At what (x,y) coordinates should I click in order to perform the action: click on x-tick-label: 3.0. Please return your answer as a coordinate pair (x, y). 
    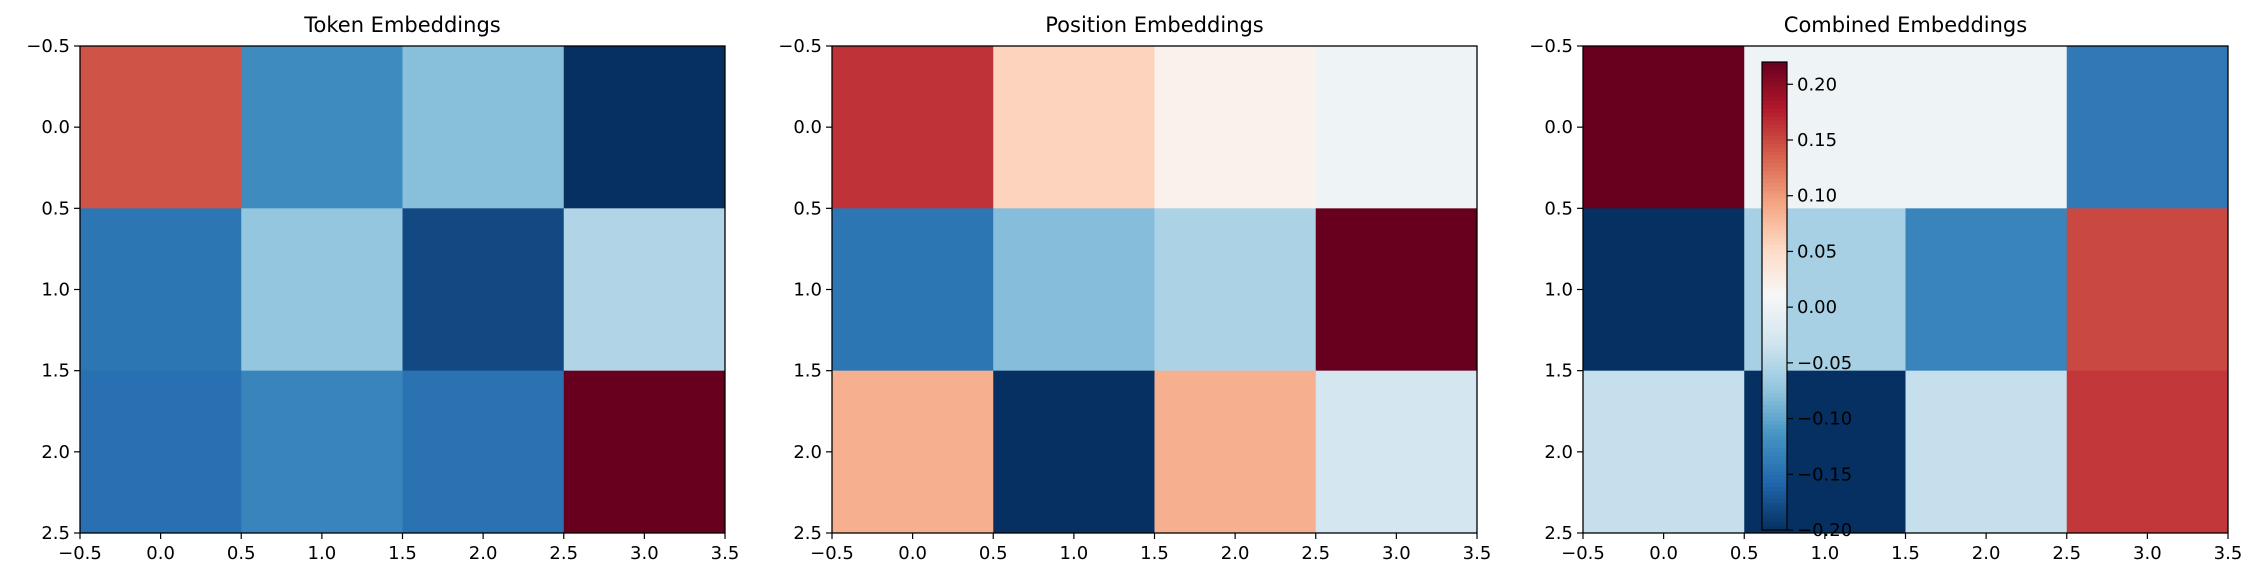
    Looking at the image, I should click on (644, 553).